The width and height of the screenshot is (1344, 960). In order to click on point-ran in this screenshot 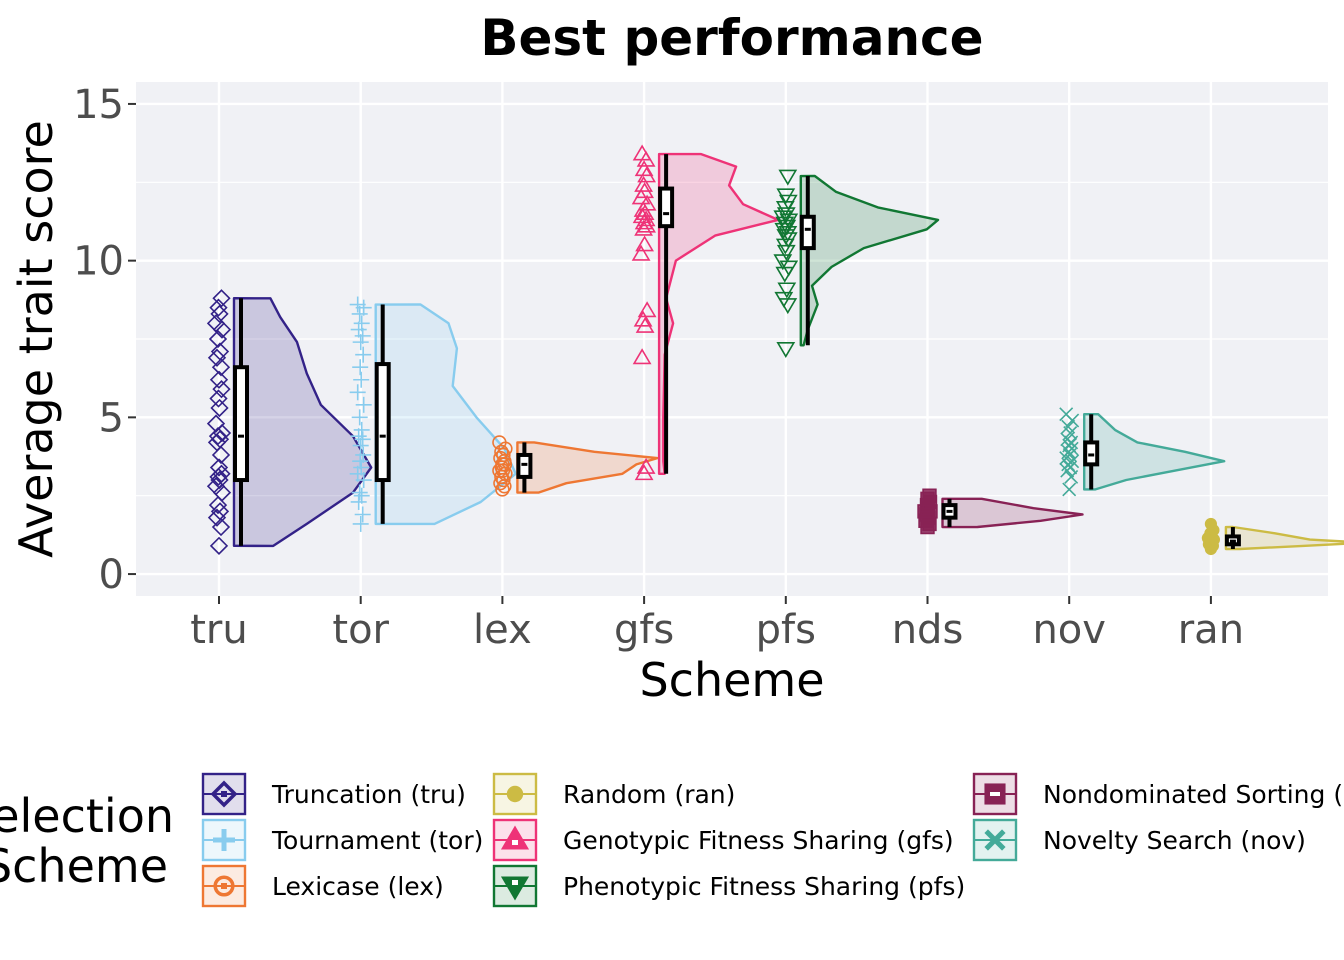, I will do `click(1211, 524)`.